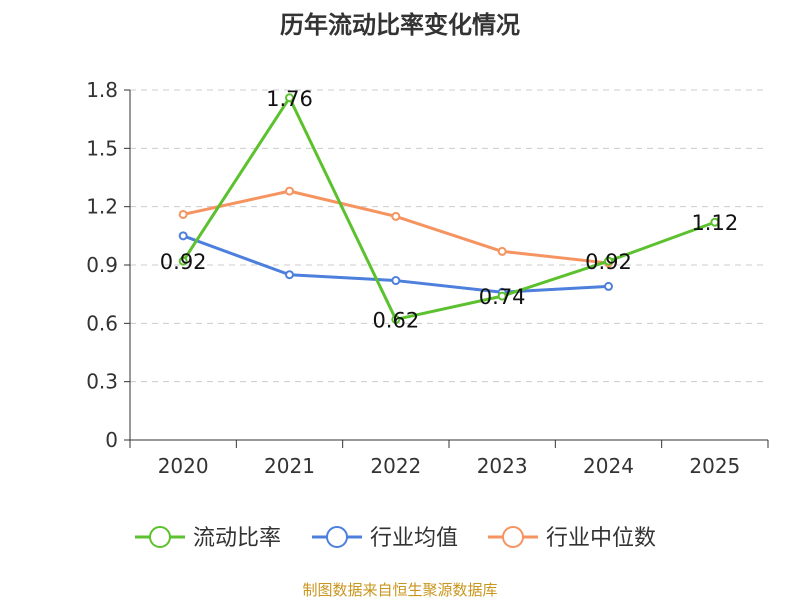  I want to click on data-label: 0.74, so click(502, 297).